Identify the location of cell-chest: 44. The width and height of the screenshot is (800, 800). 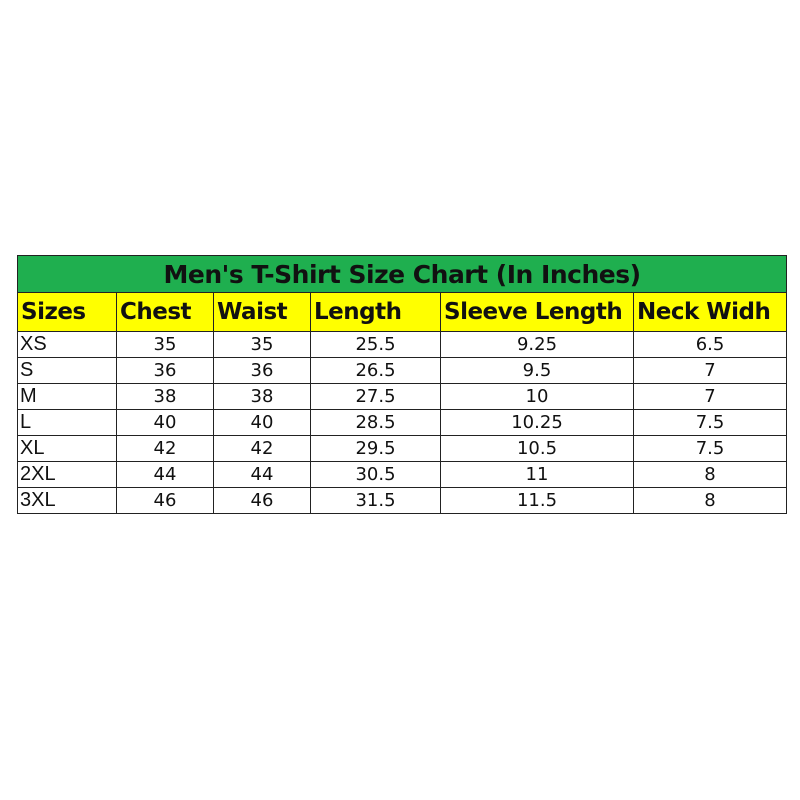
(165, 474).